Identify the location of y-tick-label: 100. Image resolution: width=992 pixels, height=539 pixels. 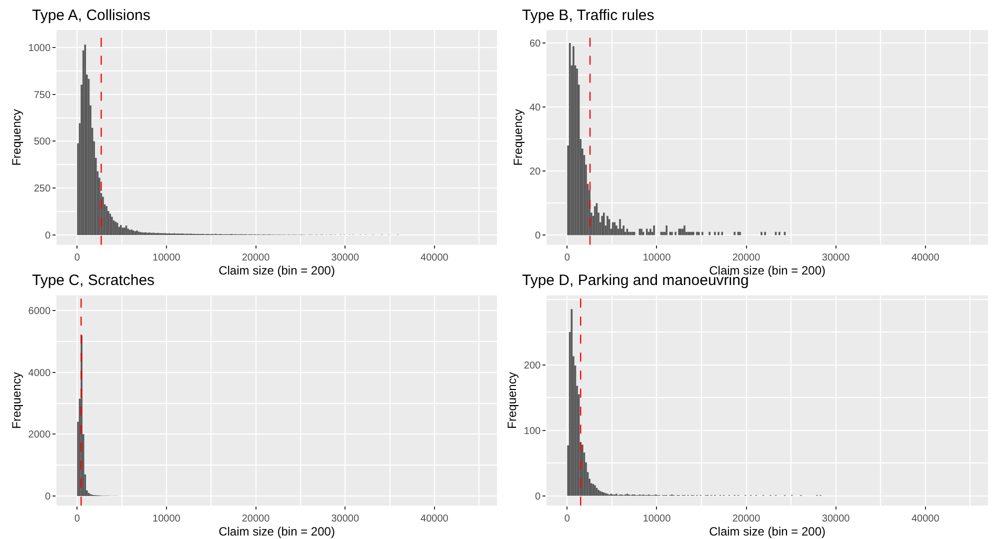
(533, 431).